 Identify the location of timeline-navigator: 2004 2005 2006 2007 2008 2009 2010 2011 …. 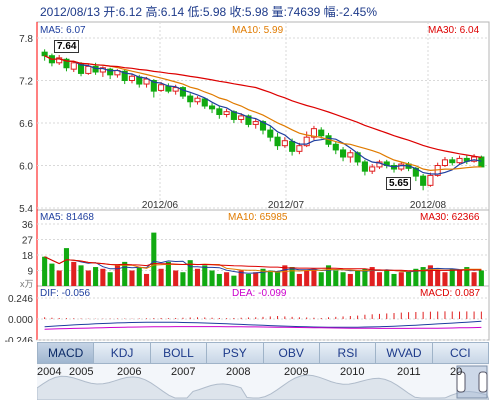
(263, 382).